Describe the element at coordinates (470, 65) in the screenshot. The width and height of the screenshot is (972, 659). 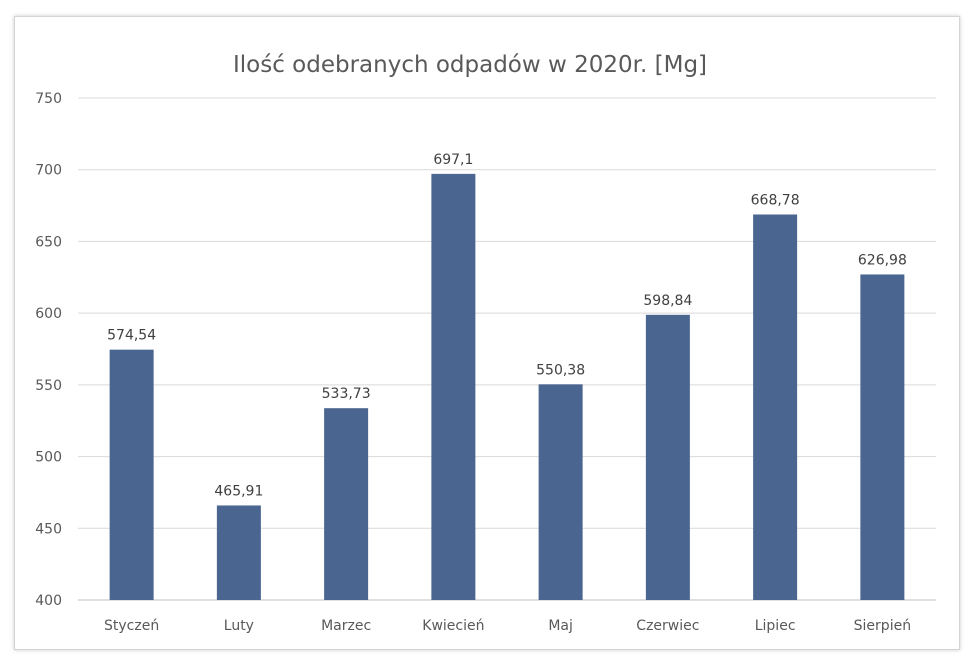
I see `chart-title: Ilość odebranych odpadów w 2020r. [Mg]` at that location.